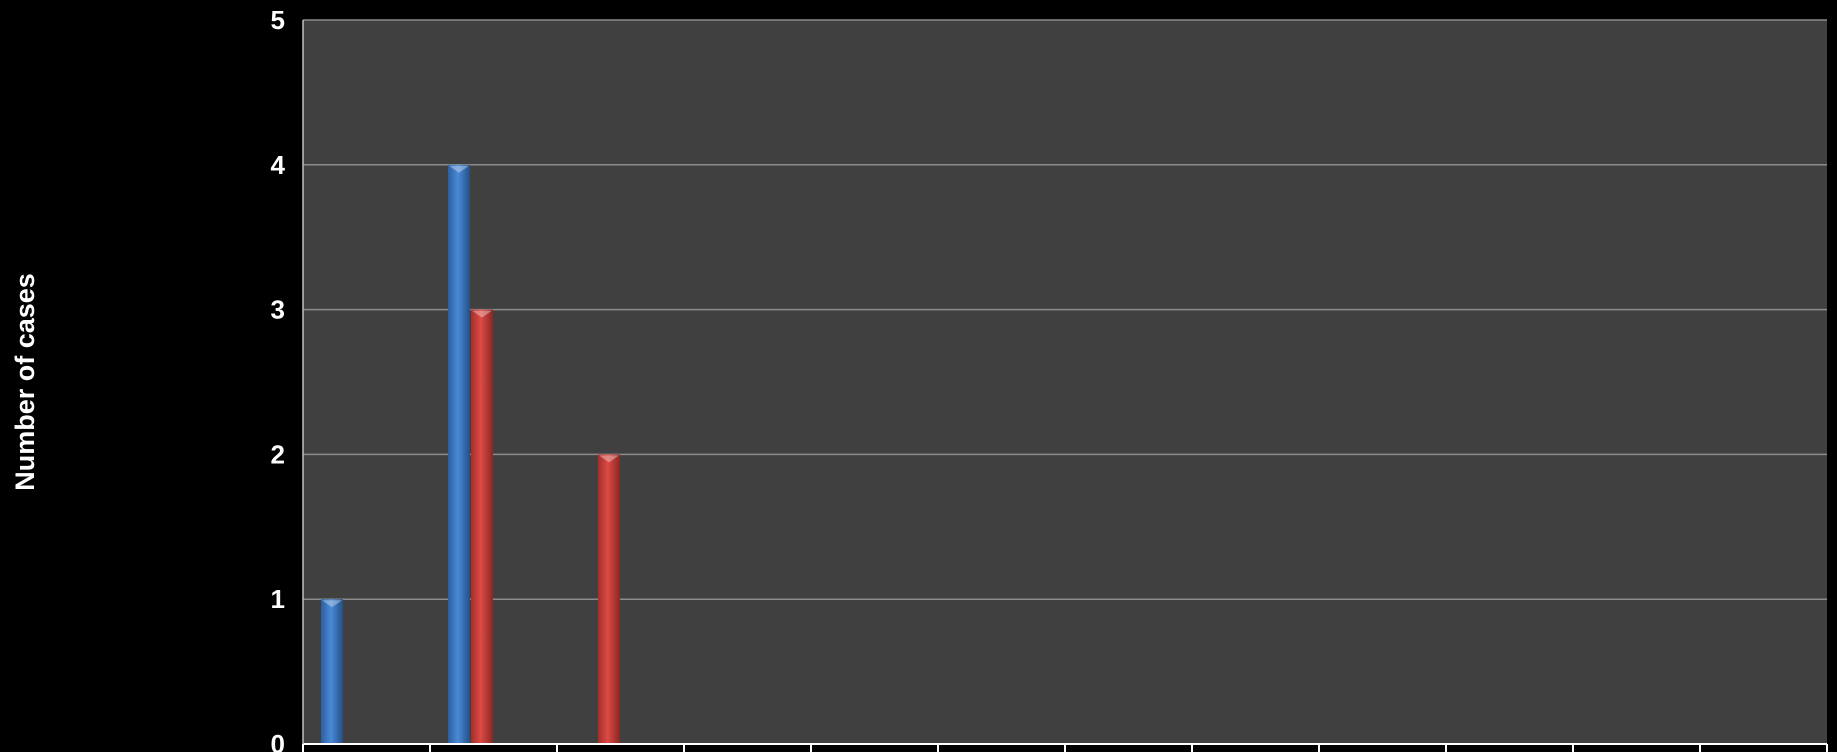 The image size is (1837, 752). I want to click on y-tick-label: 5, so click(278, 20).